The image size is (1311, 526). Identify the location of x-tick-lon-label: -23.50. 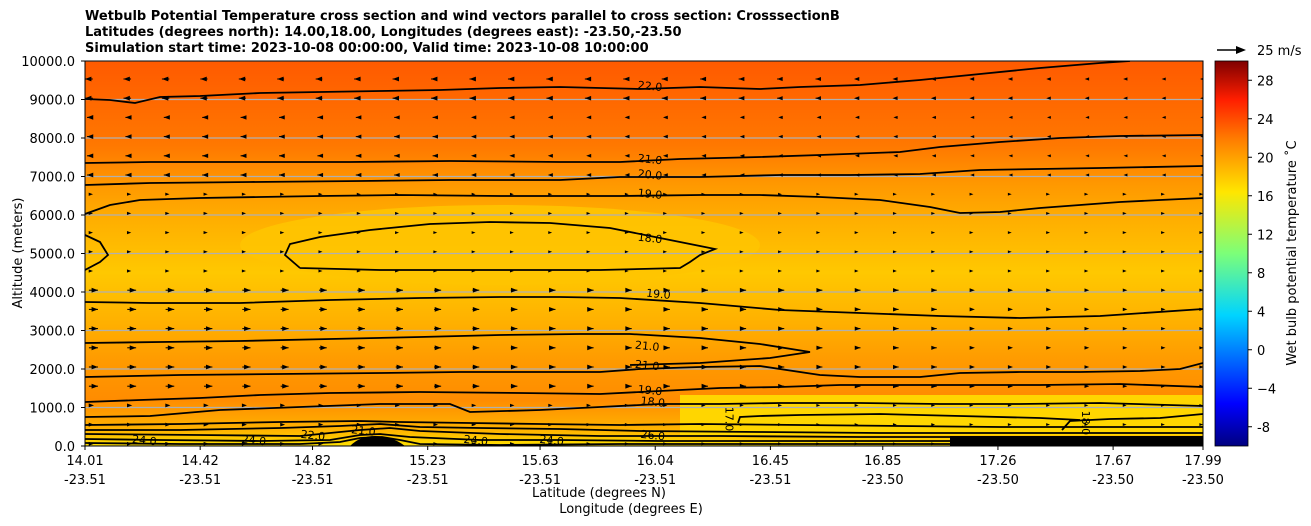
(1113, 480).